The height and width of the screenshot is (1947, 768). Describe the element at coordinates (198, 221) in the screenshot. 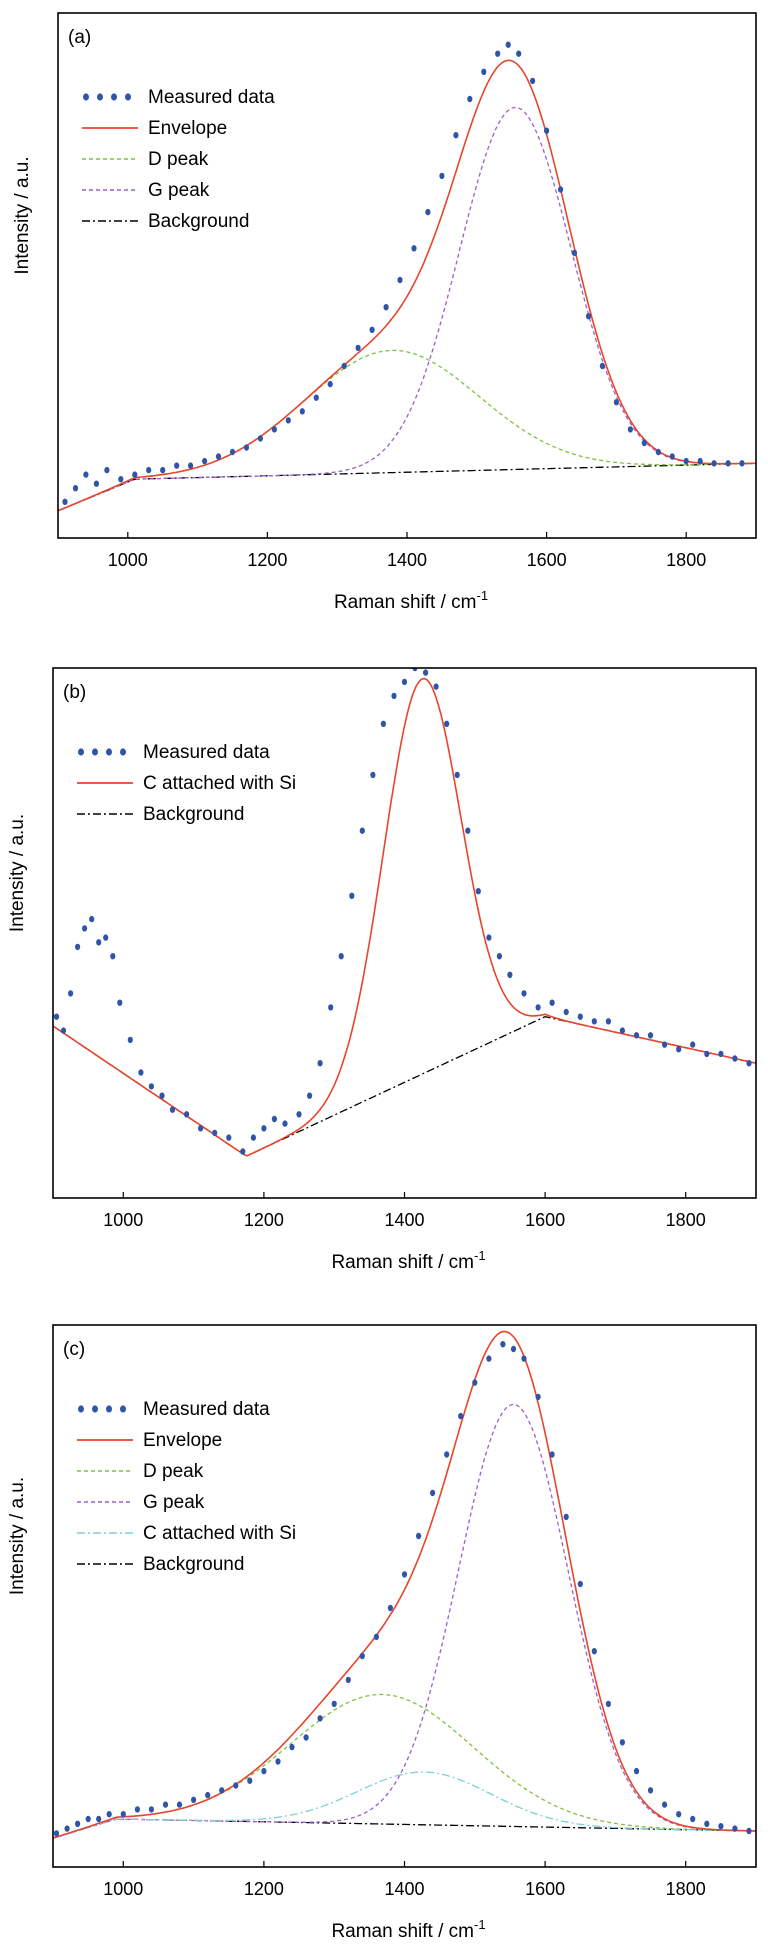

I see `legend-label: Background` at that location.